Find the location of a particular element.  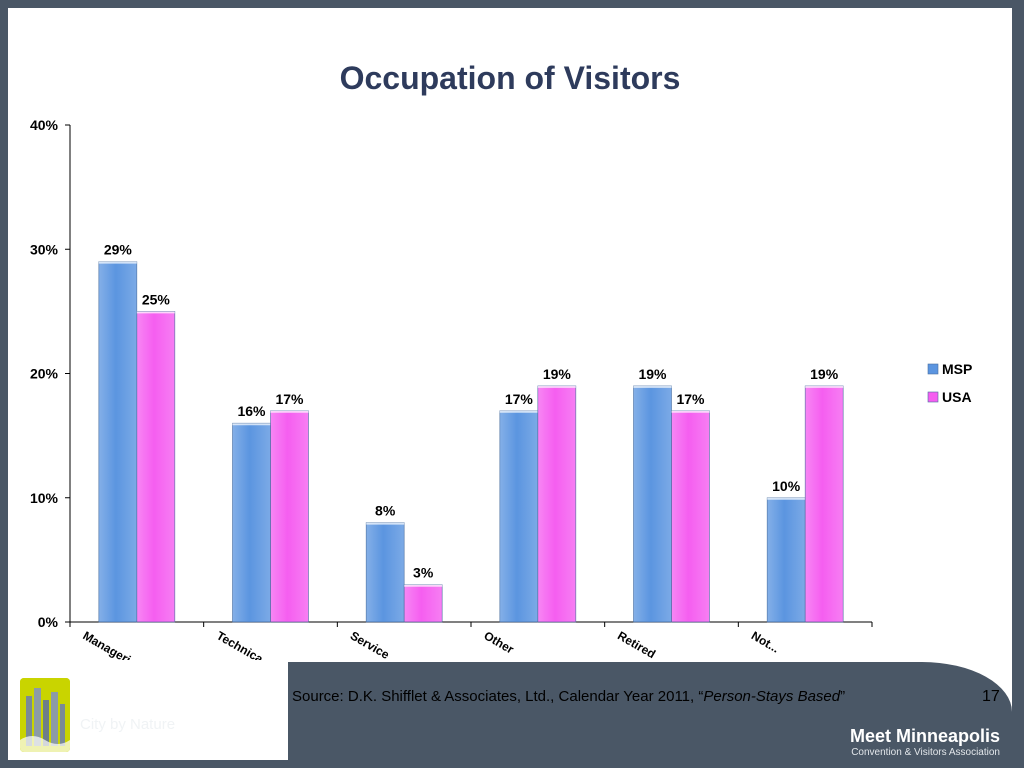

x-category-label: Other is located at coordinates (499, 642).